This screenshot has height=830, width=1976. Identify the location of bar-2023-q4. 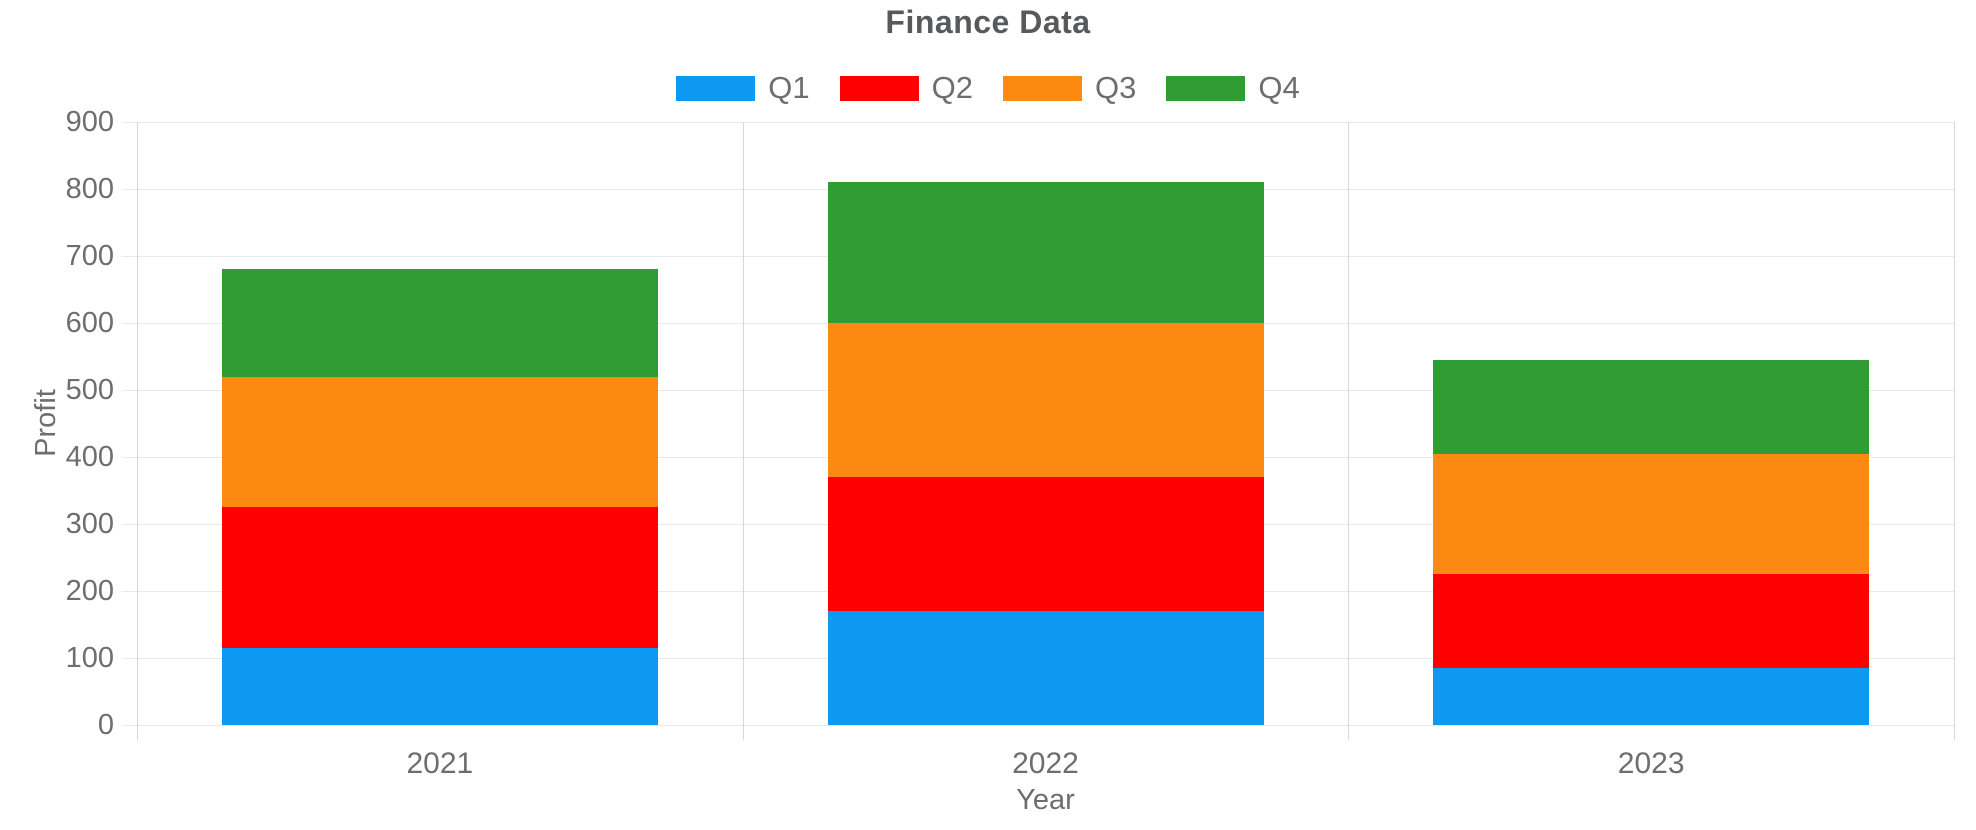
(1651, 406).